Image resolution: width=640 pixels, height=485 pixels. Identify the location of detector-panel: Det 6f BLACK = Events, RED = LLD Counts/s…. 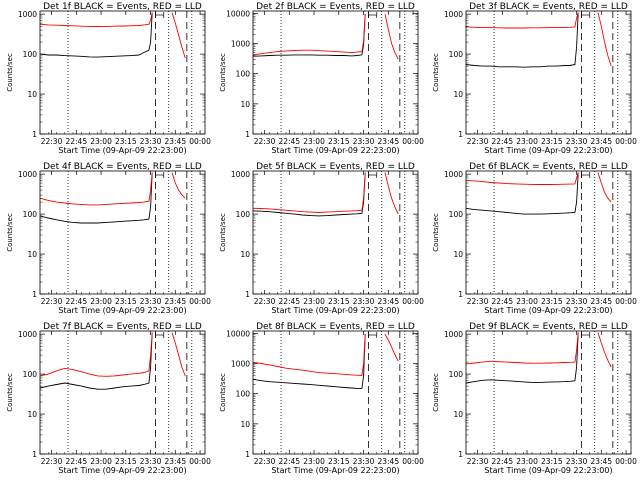
(532, 240).